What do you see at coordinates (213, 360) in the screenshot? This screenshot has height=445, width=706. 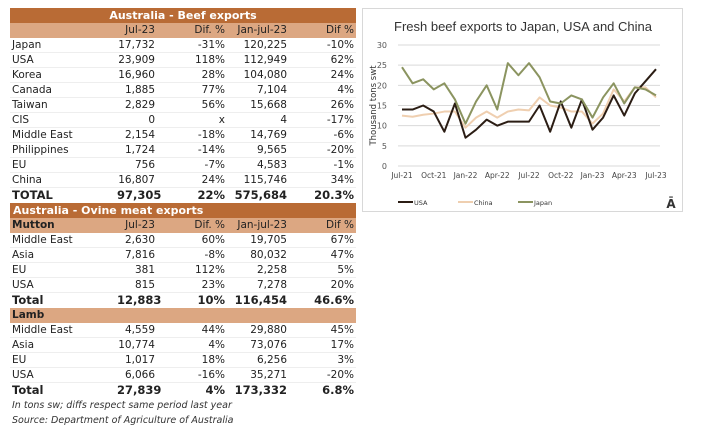 I see `cell: 18%` at bounding box center [213, 360].